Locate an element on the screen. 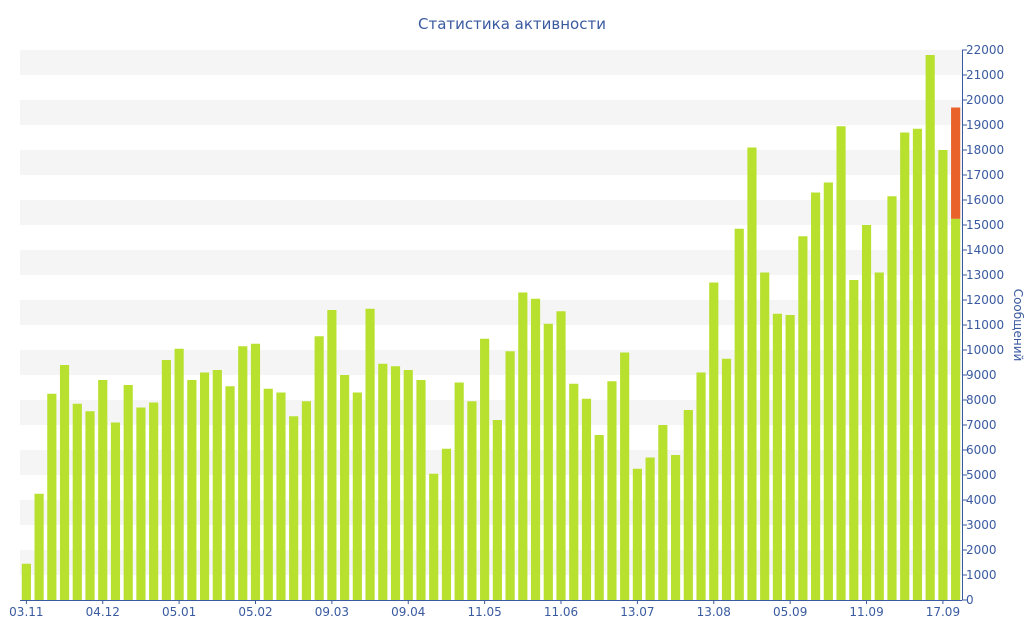 This screenshot has height=640, width=1024. y-tick-label: 2000 is located at coordinates (981, 550).